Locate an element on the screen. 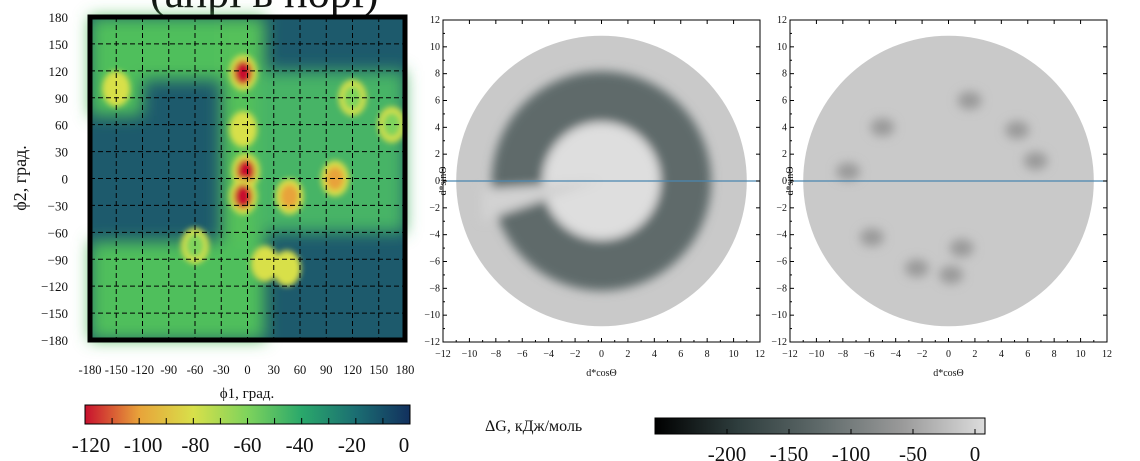  x-tick-label: 90 is located at coordinates (326, 370).